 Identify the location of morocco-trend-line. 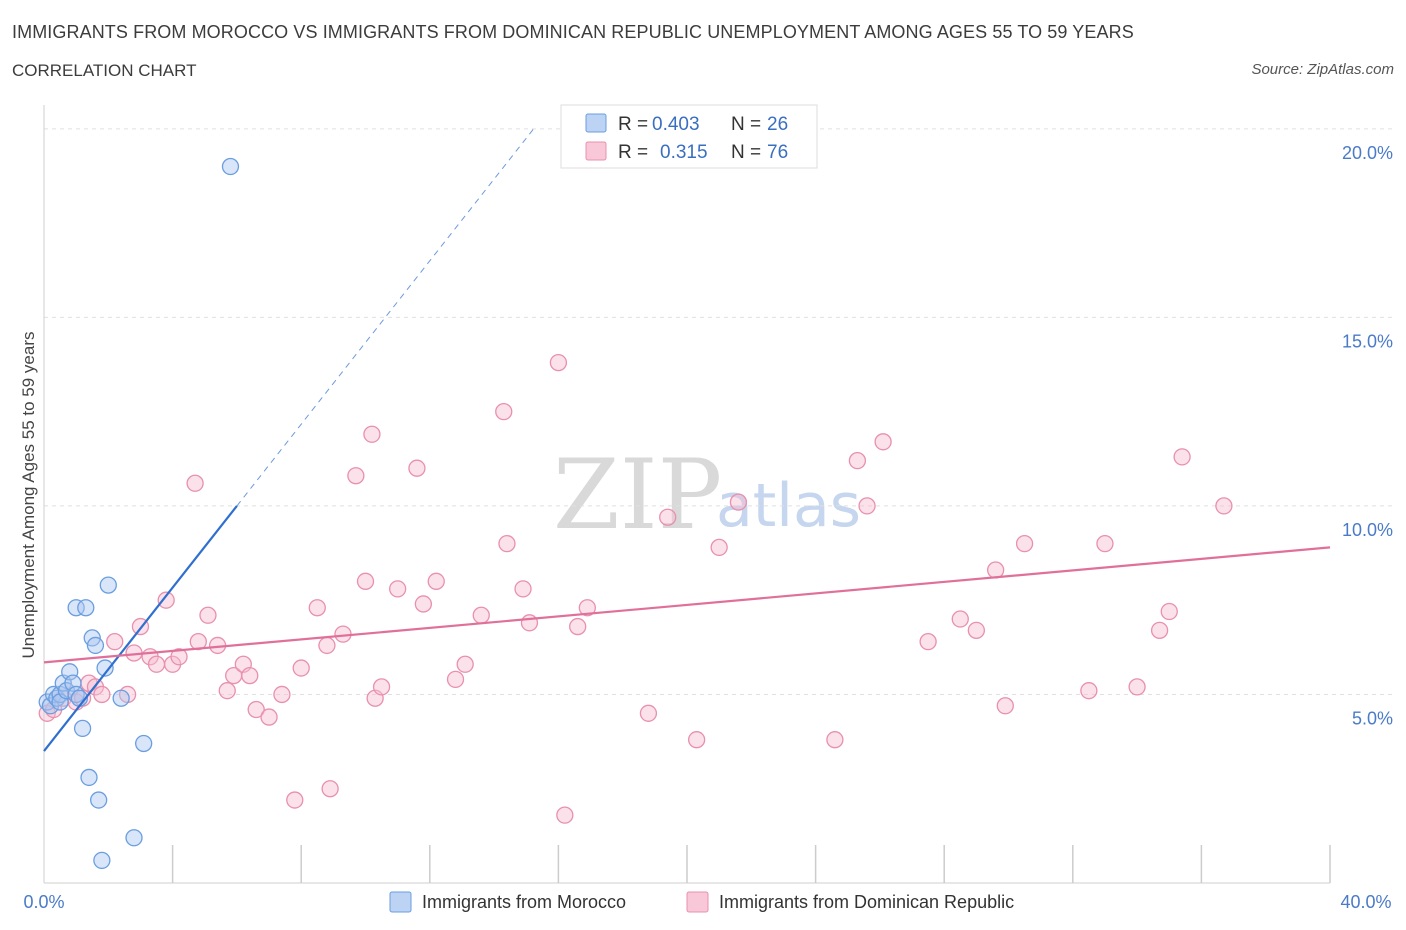
(140, 628).